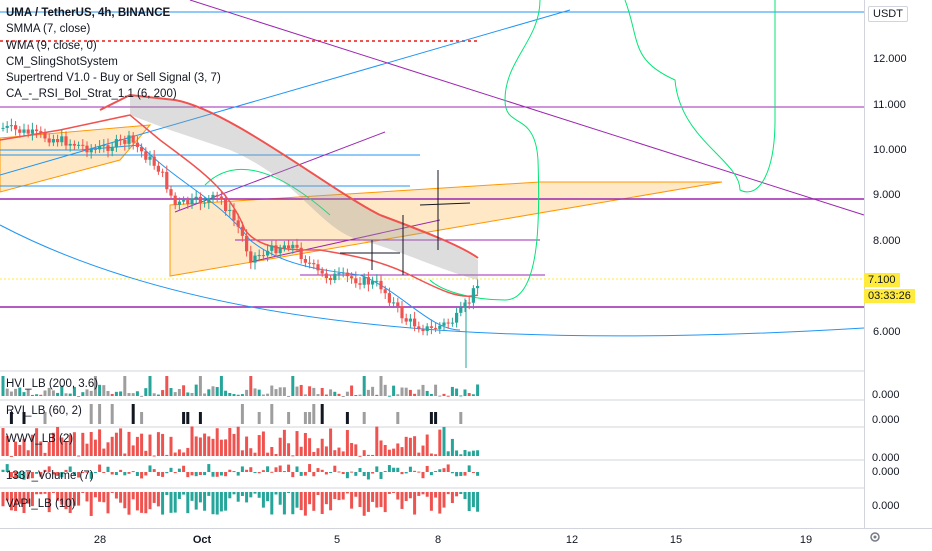 Image resolution: width=932 pixels, height=551 pixels. I want to click on time-axis: 28 Oct 5 8 12 15 19, so click(466, 539).